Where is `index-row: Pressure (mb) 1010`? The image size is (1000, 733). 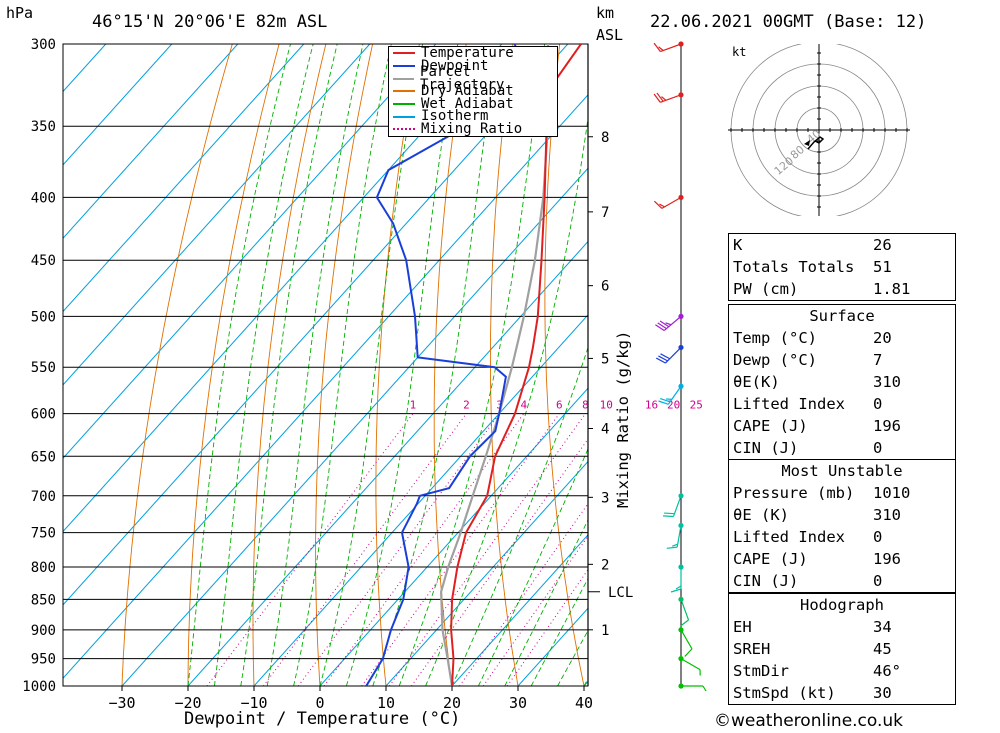
index-row: Pressure (mb) 1010 is located at coordinates (842, 493).